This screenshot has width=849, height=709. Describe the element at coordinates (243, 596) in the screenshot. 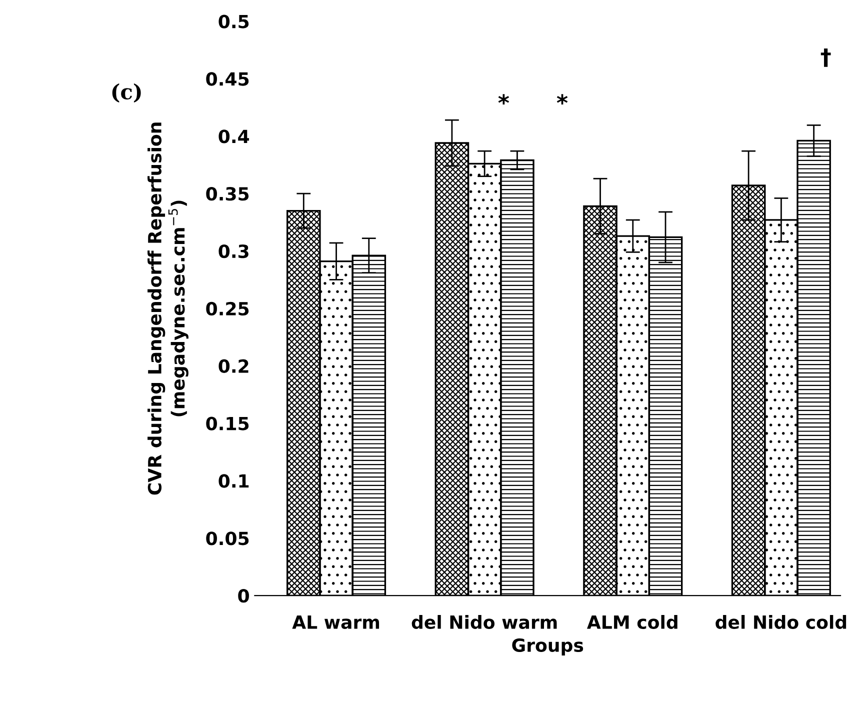

I see `y-tick-label: 0` at that location.